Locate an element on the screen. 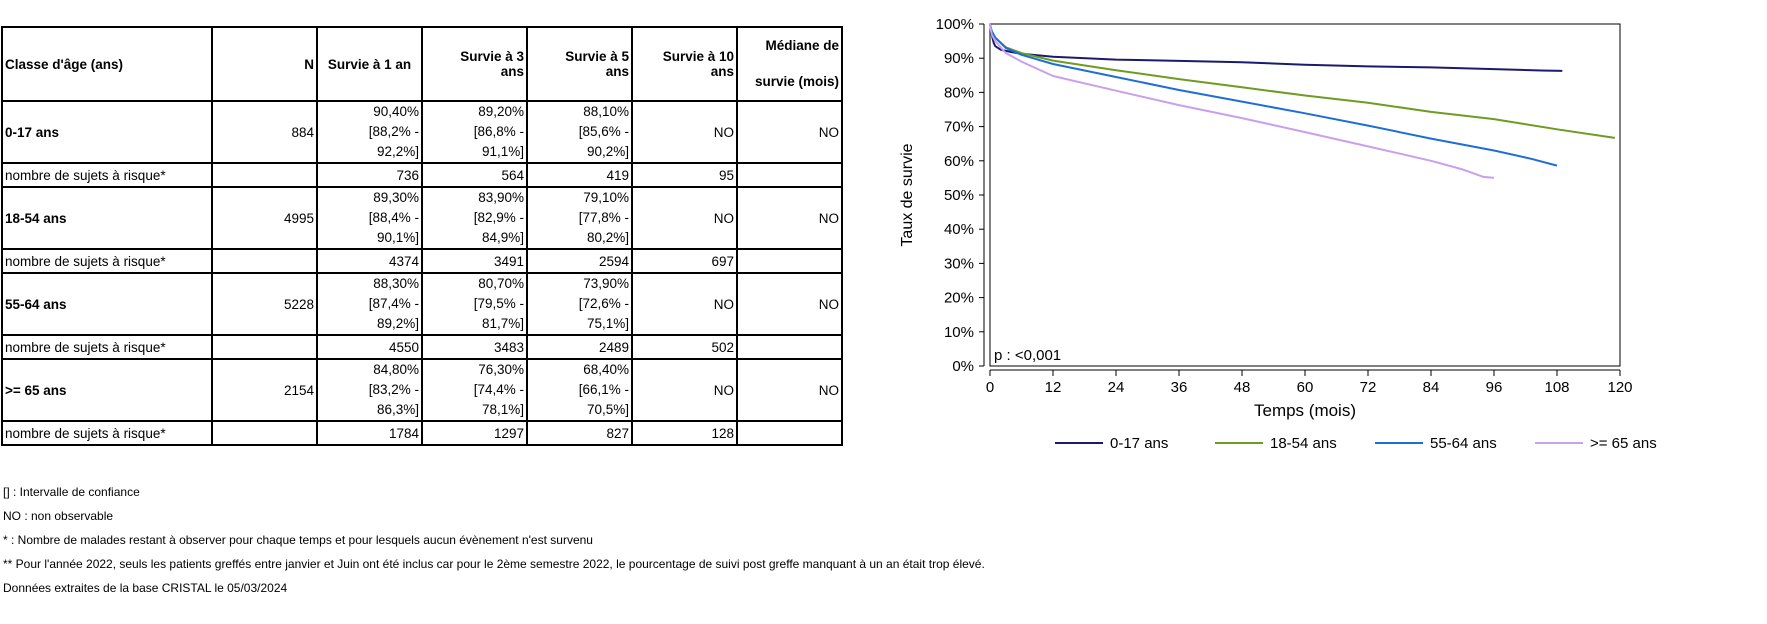 The image size is (1767, 624). group-label: 0-17 ans is located at coordinates (107, 132).